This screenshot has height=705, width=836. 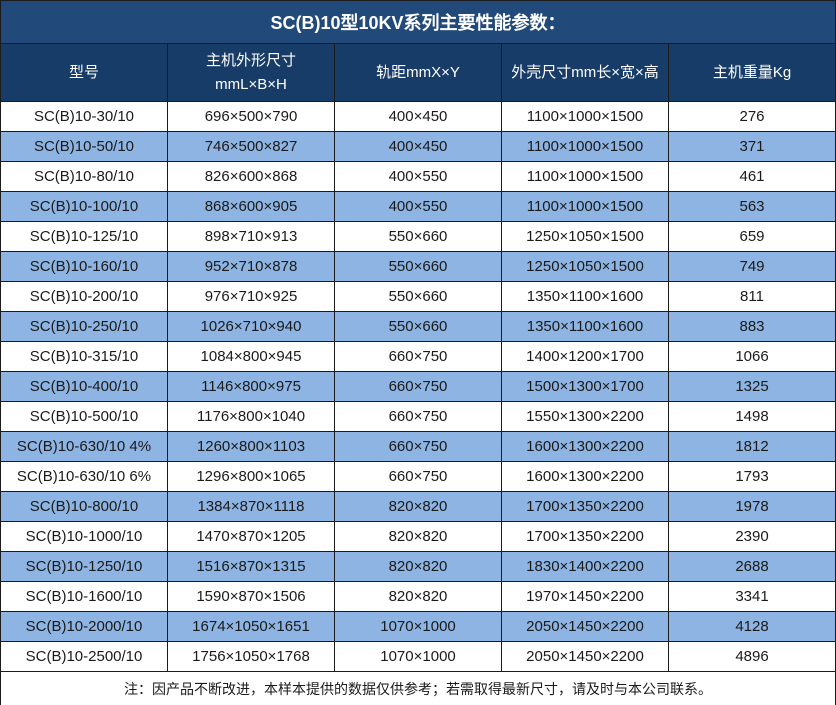 What do you see at coordinates (251, 206) in the screenshot?
I see `table-cell: 868×600×905` at bounding box center [251, 206].